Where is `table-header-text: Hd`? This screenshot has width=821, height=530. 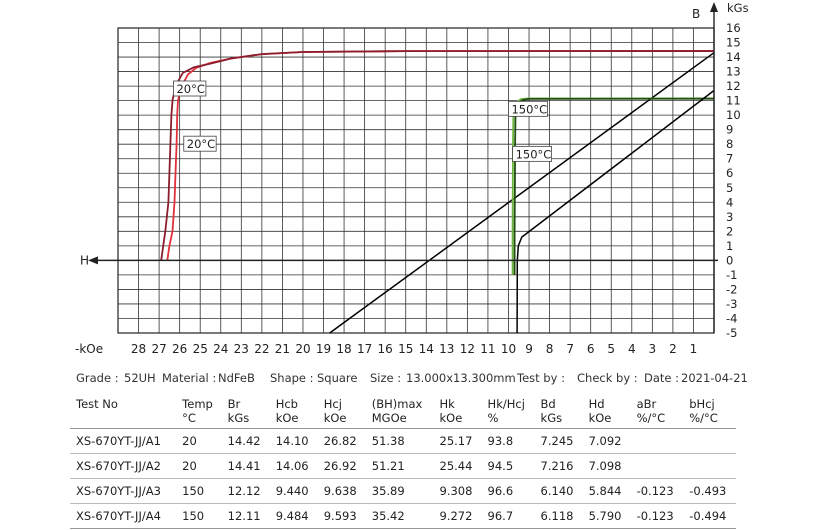 table-header-text: Hd is located at coordinates (596, 404).